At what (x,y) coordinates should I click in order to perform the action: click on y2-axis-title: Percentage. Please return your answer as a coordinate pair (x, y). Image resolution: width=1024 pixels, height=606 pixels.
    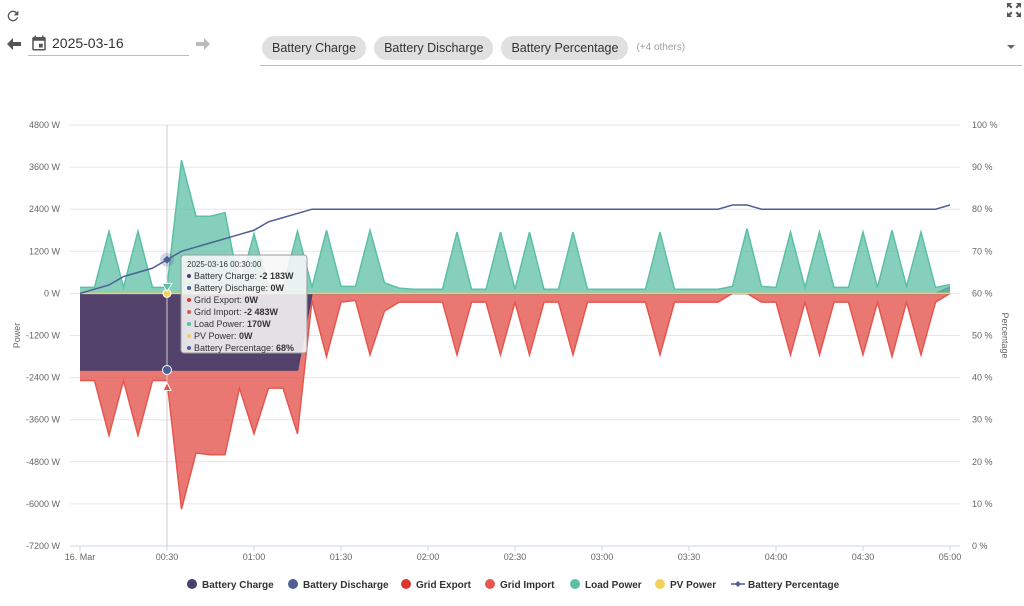
    Looking at the image, I should click on (1005, 335).